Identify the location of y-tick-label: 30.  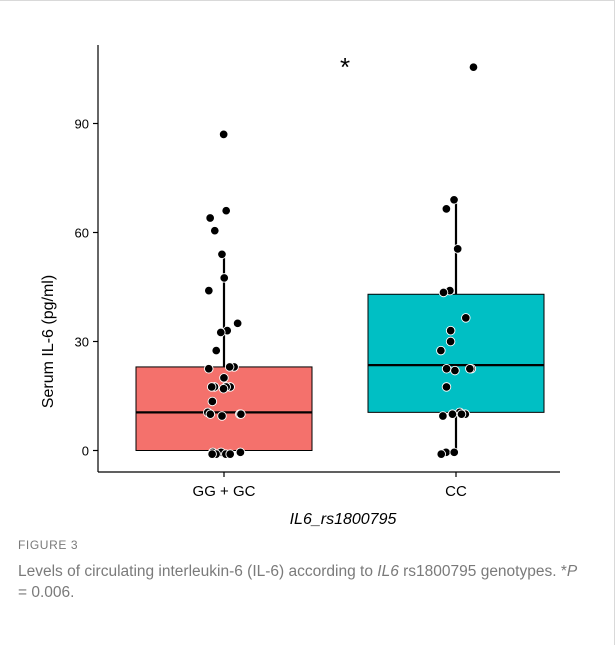
(82, 342).